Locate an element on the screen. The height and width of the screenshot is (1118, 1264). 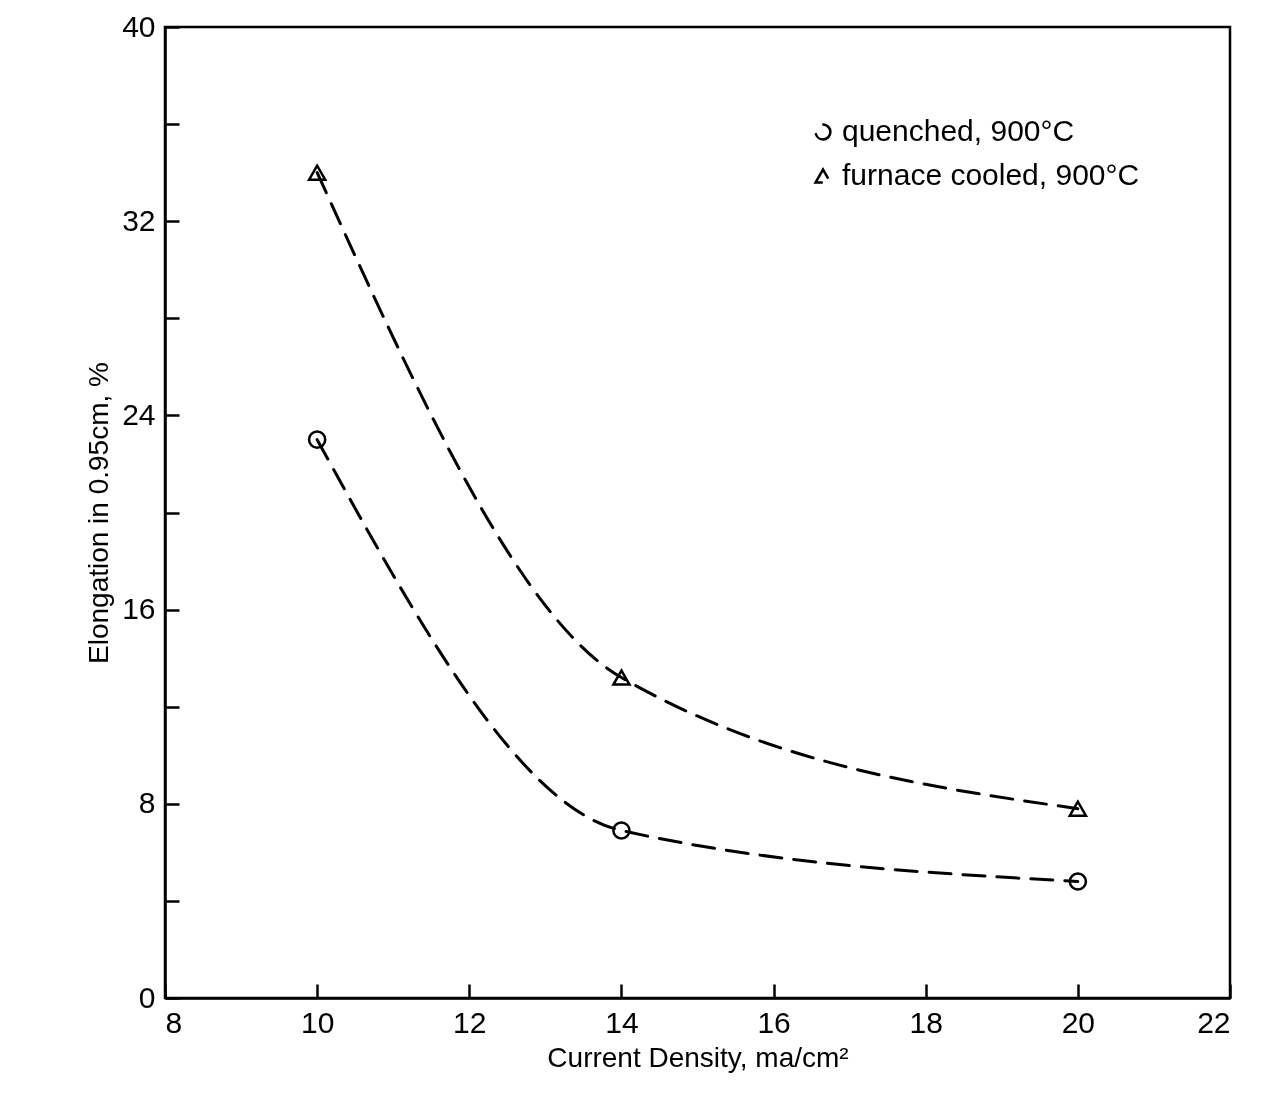
y-axis-title: Elongation in 0.95cm, % is located at coordinates (99, 513).